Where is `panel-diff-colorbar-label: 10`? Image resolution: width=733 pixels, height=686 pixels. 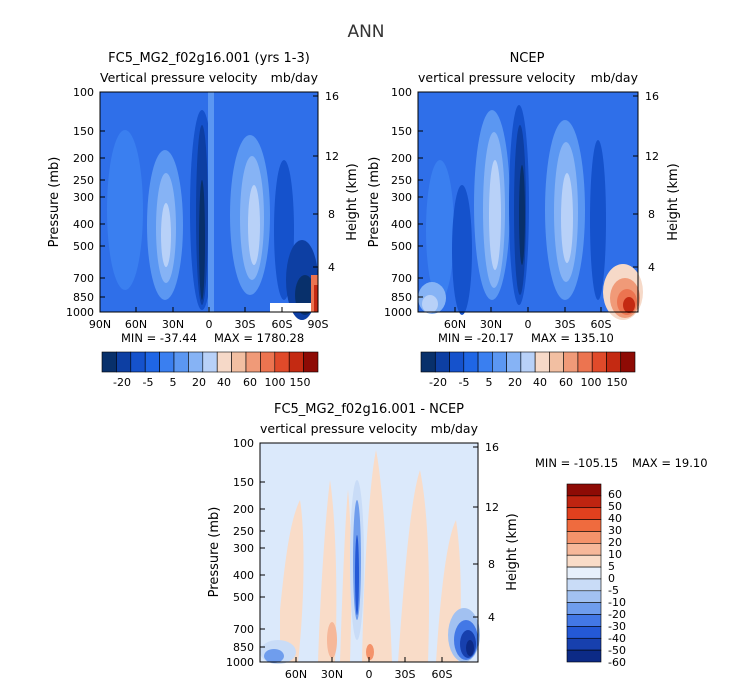 panel-diff-colorbar-label: 10 is located at coordinates (615, 554).